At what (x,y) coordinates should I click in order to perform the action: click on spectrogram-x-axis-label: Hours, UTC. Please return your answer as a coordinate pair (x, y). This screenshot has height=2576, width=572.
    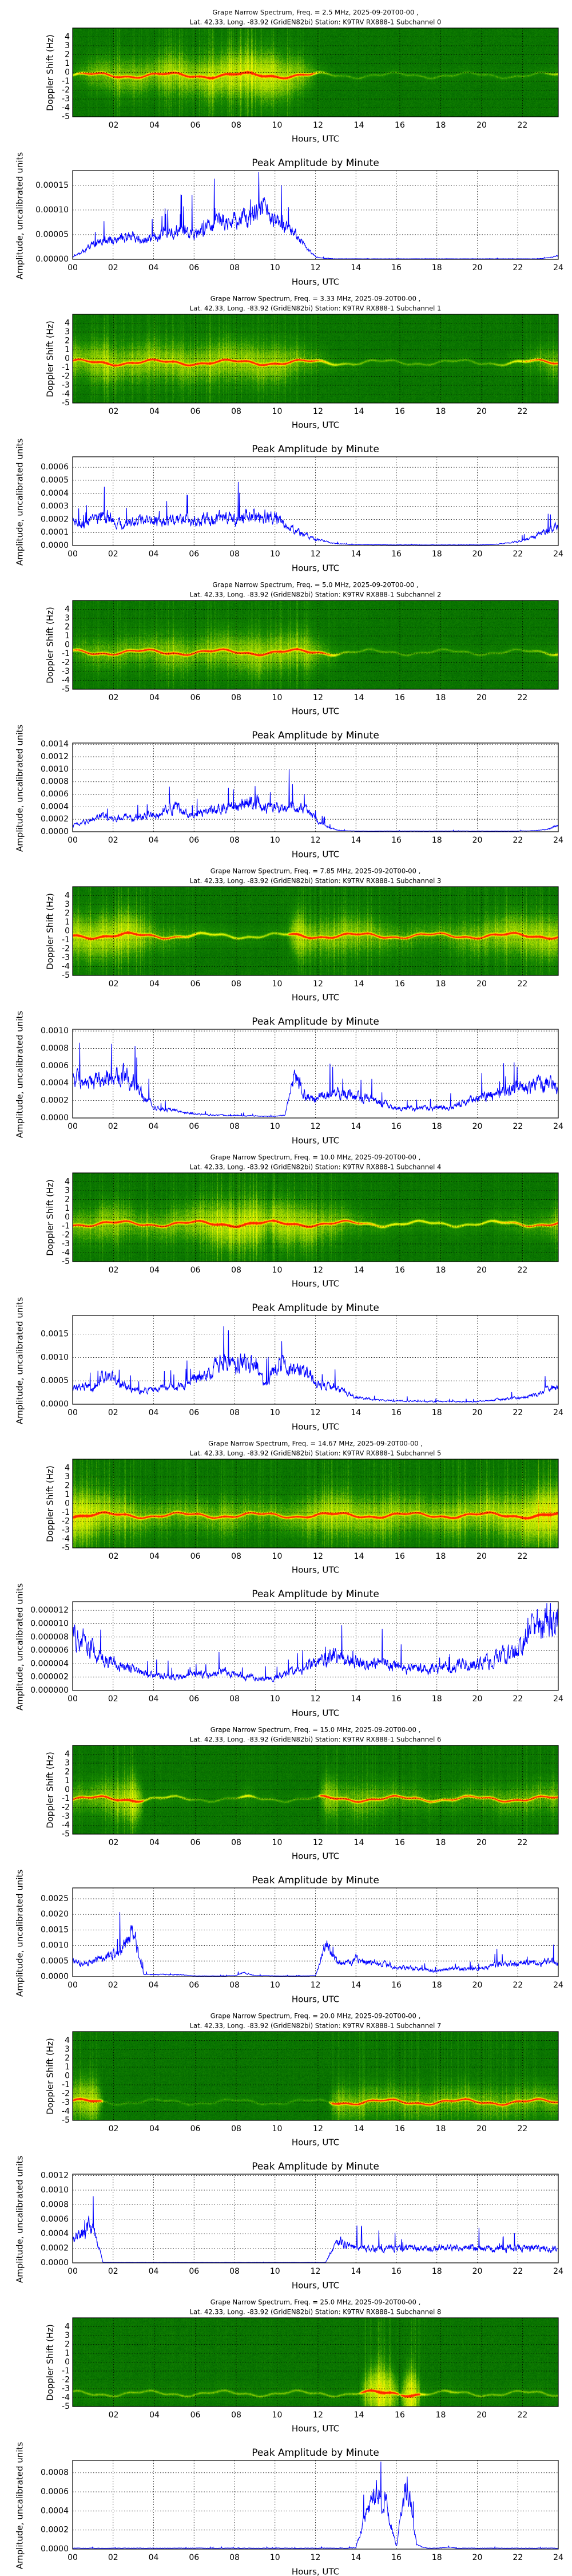
    Looking at the image, I should click on (315, 1570).